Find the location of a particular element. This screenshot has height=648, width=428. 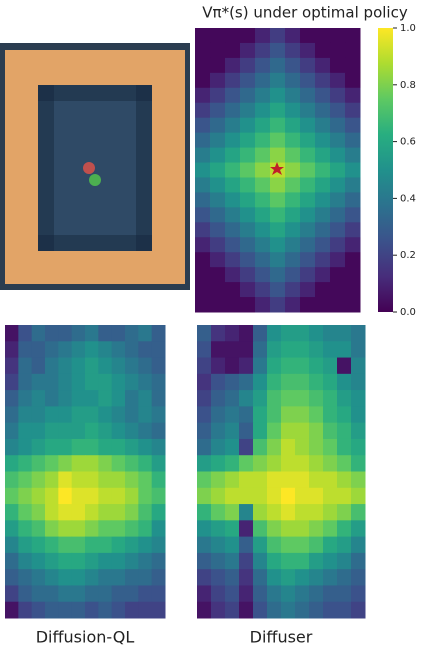

colorbar-tick-label: 1.0 is located at coordinates (408, 28).